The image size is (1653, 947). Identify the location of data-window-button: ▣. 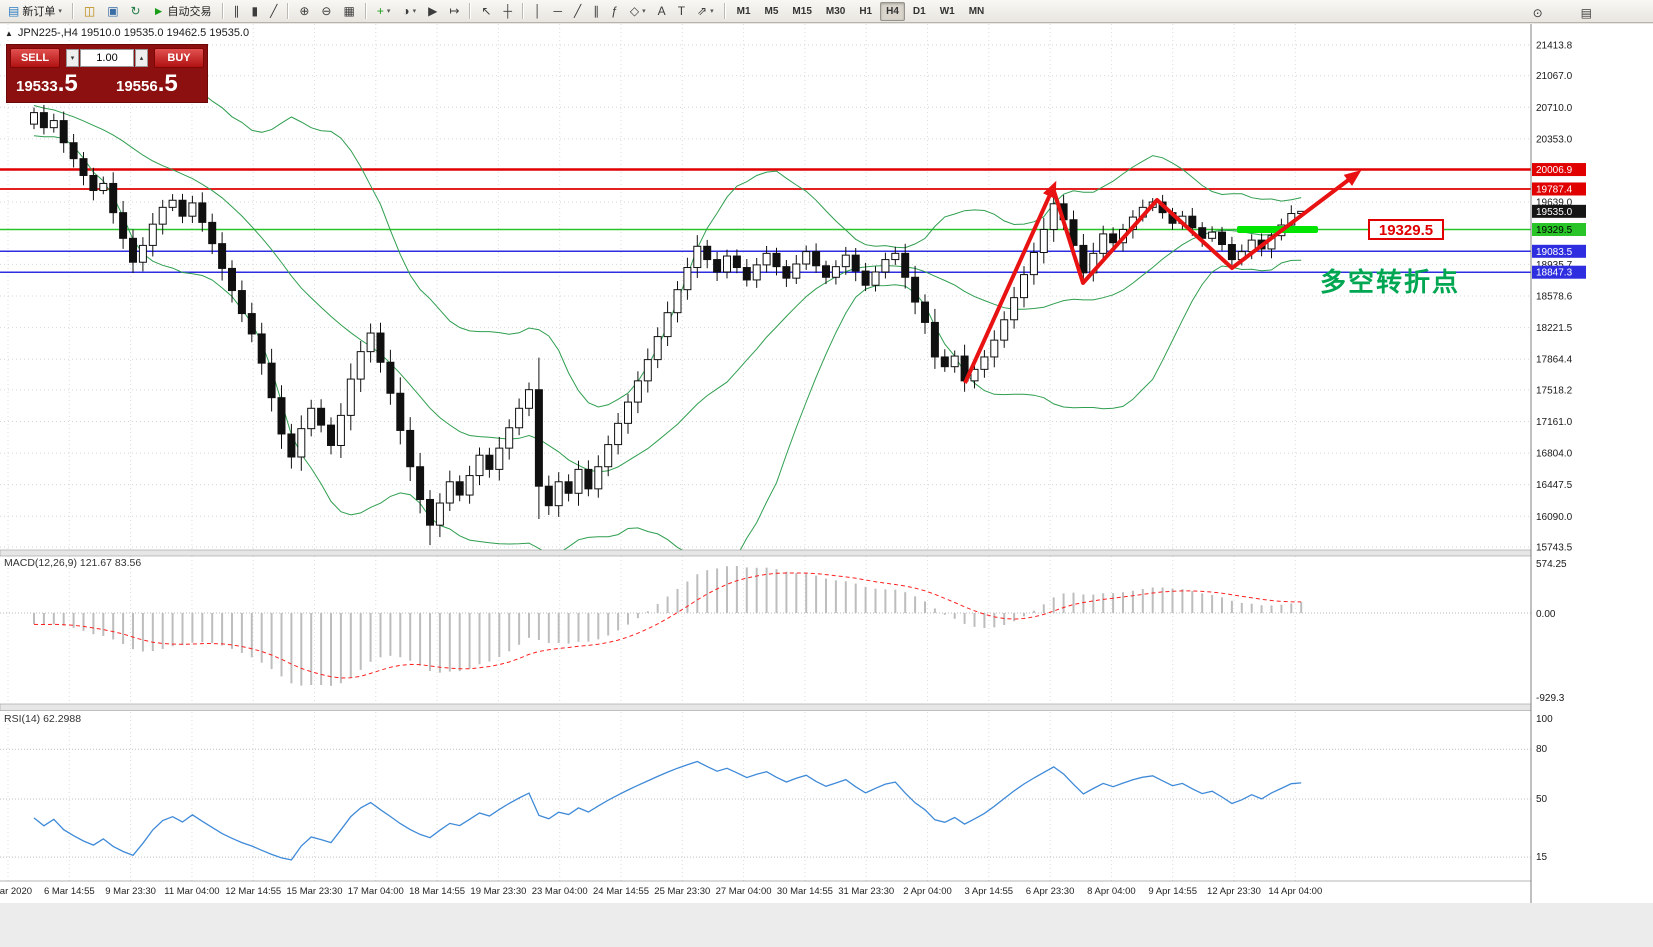
(112, 11).